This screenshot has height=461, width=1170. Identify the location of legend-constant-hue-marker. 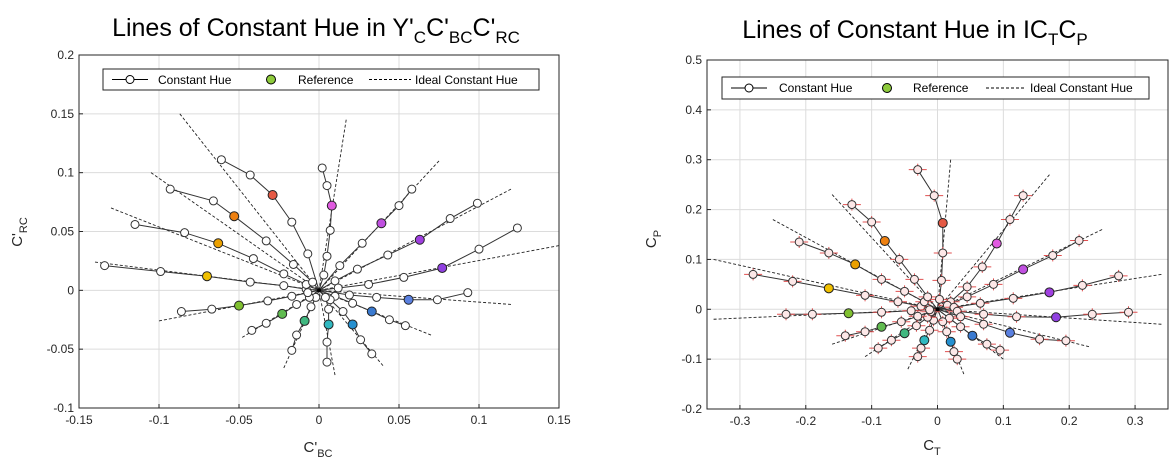
(749, 88).